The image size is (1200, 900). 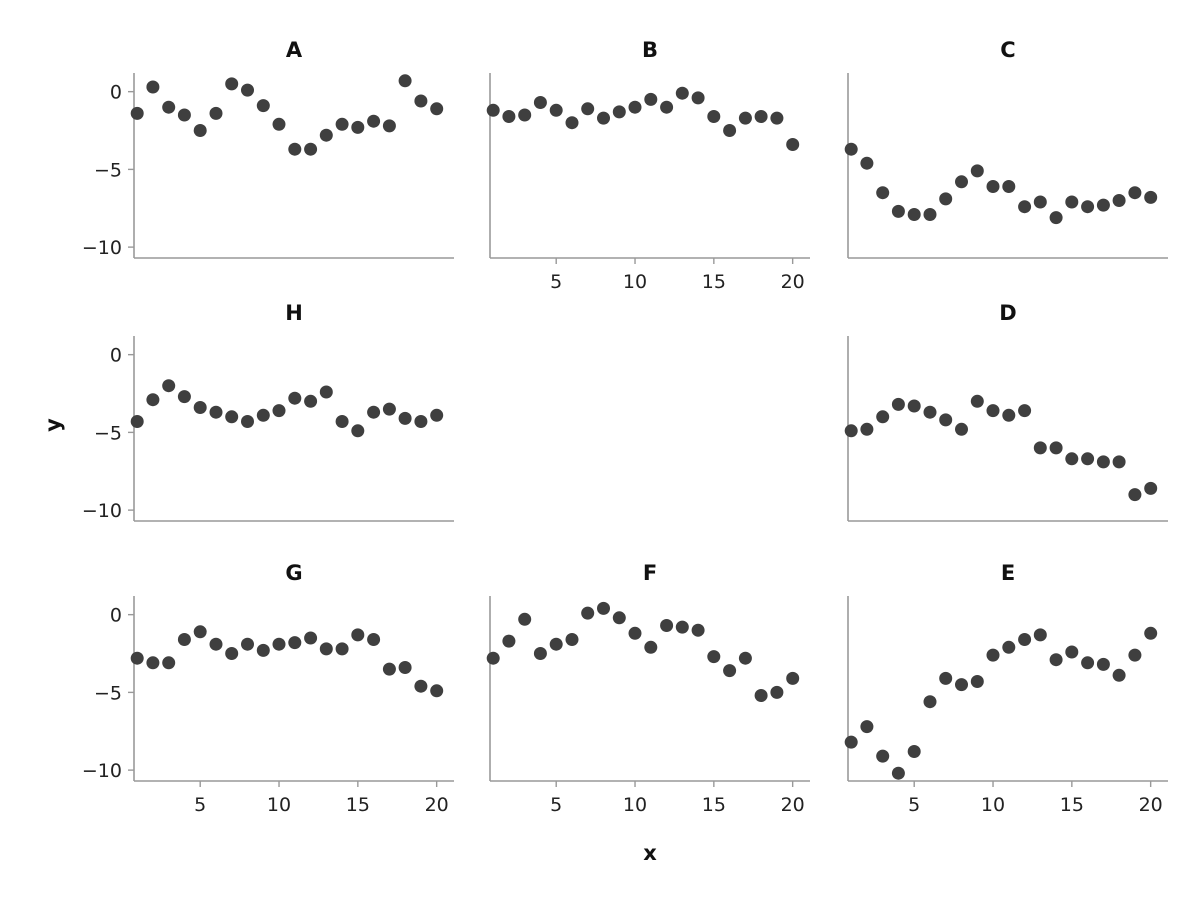 I want to click on panel-title: E, so click(x=1008, y=573).